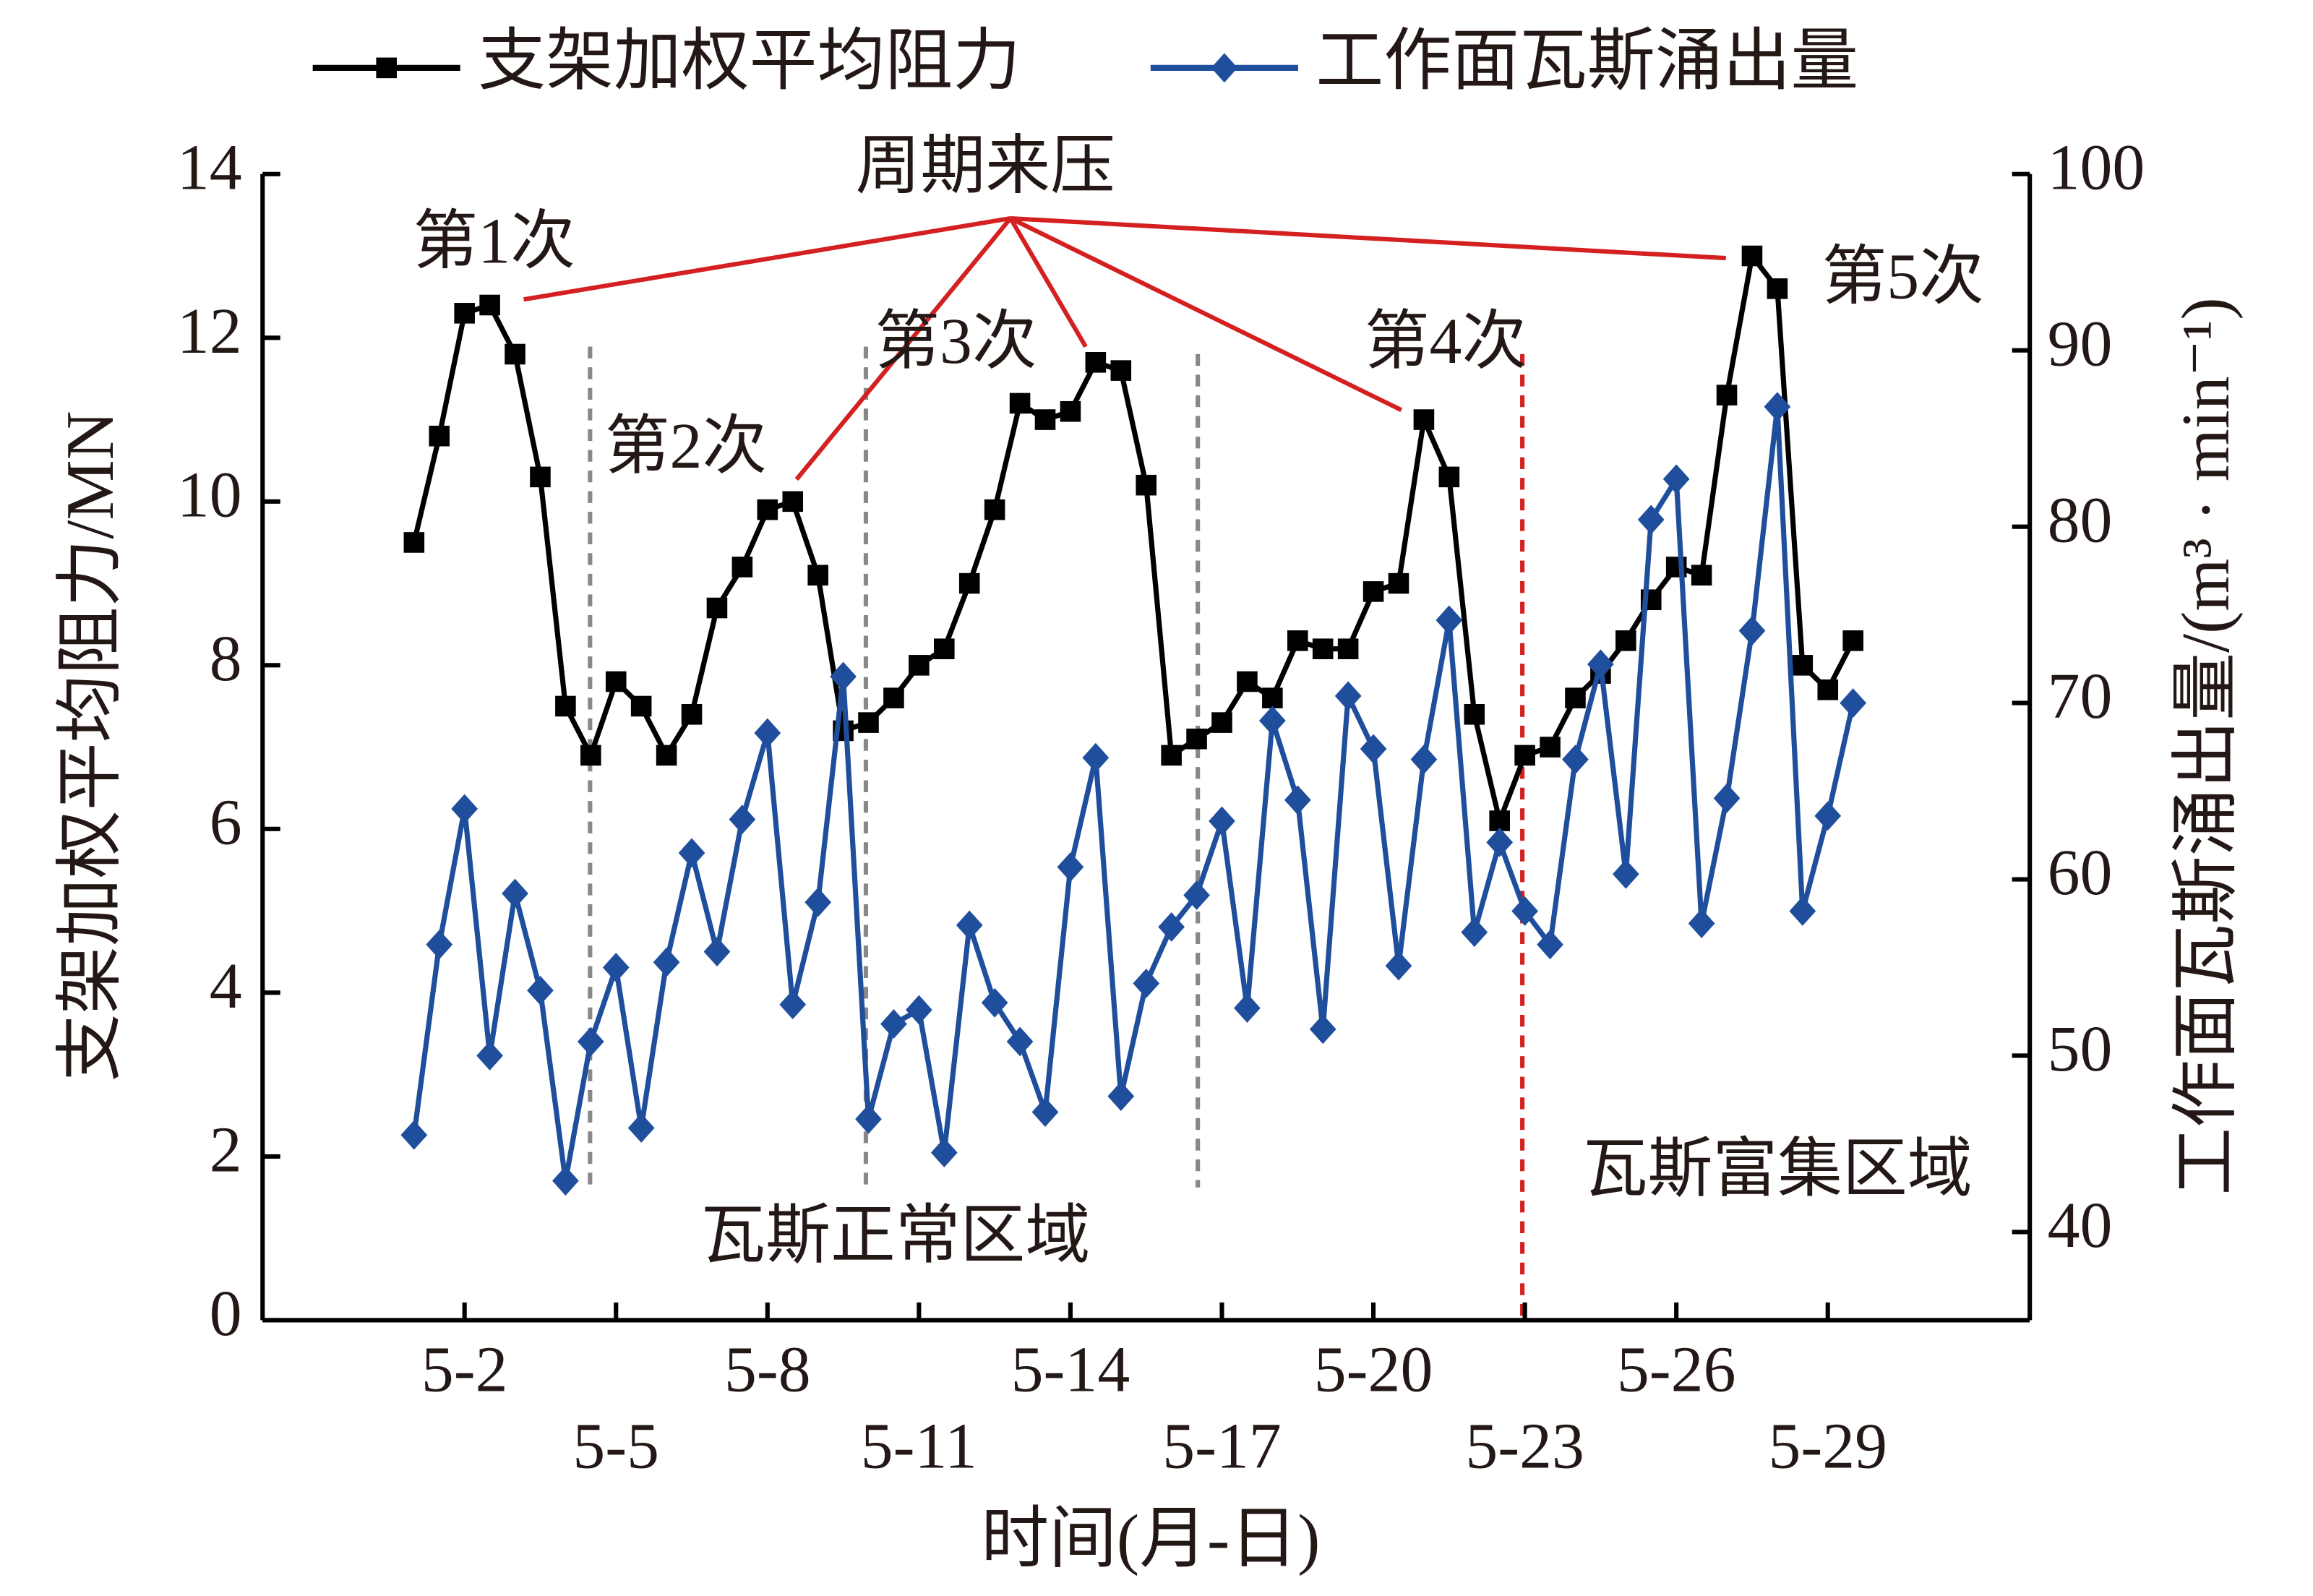 The height and width of the screenshot is (1596, 2313). Describe the element at coordinates (1587, 60) in the screenshot. I see `legend-label: 工作面瓦斯涌出量` at that location.